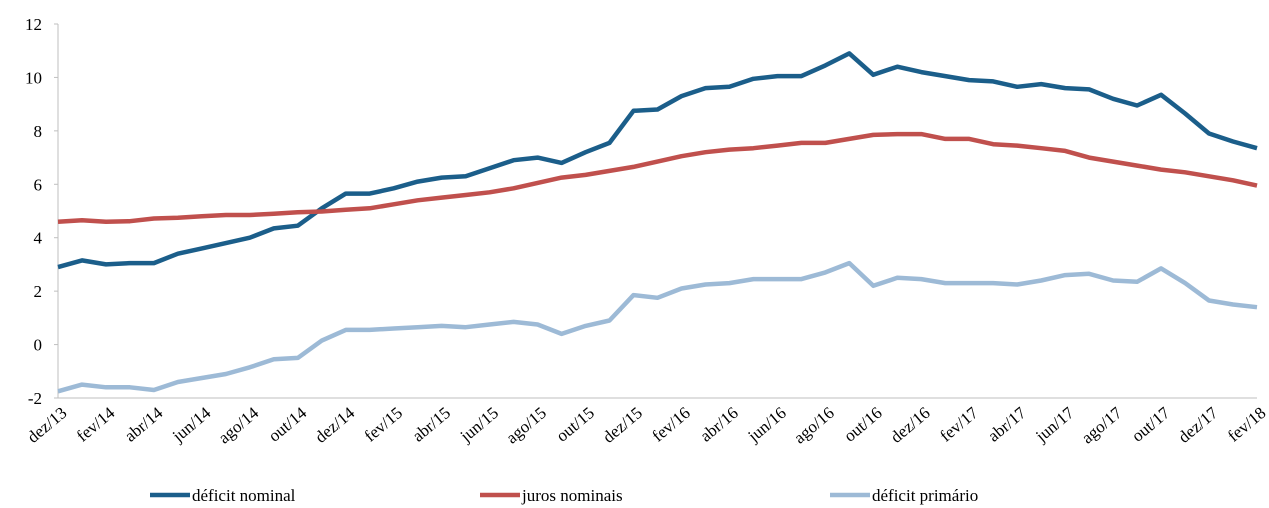 The image size is (1269, 508). I want to click on y-tick-label: 2, so click(38, 291).